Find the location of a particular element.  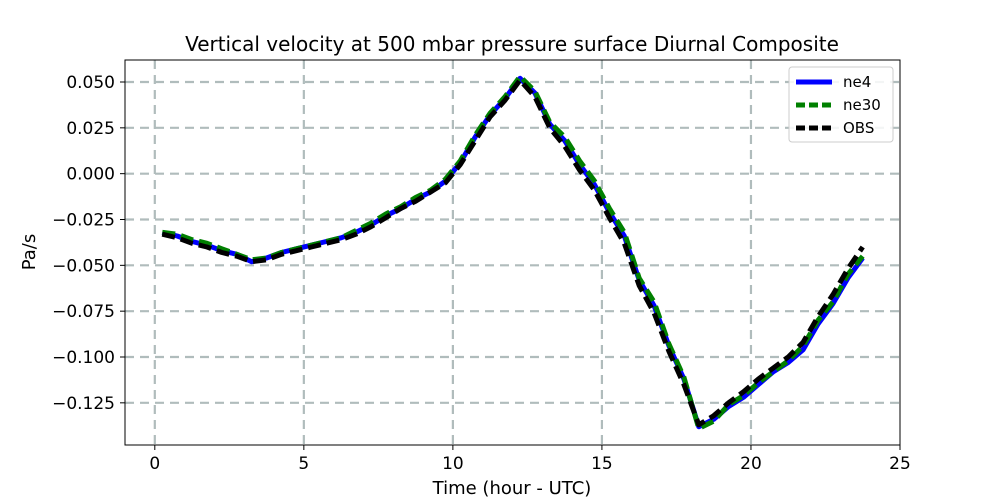

x-tick-label: 10 is located at coordinates (453, 464).